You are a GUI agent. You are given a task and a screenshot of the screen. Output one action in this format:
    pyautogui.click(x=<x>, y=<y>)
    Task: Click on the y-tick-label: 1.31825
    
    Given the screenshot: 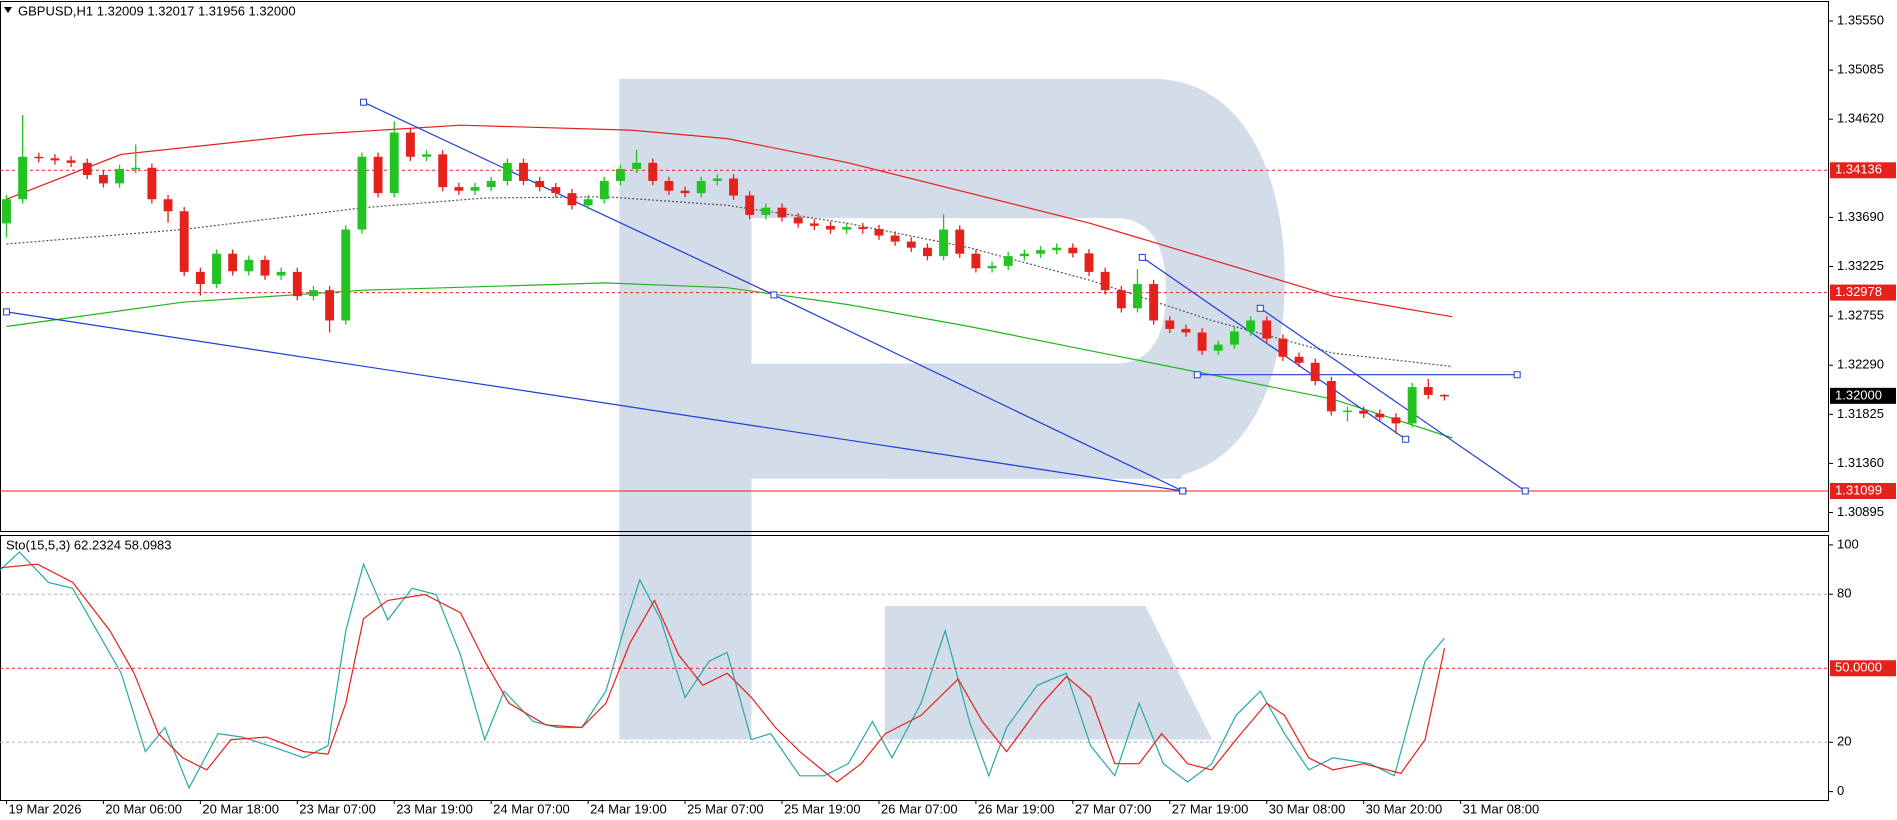 What is the action you would take?
    pyautogui.click(x=1860, y=413)
    